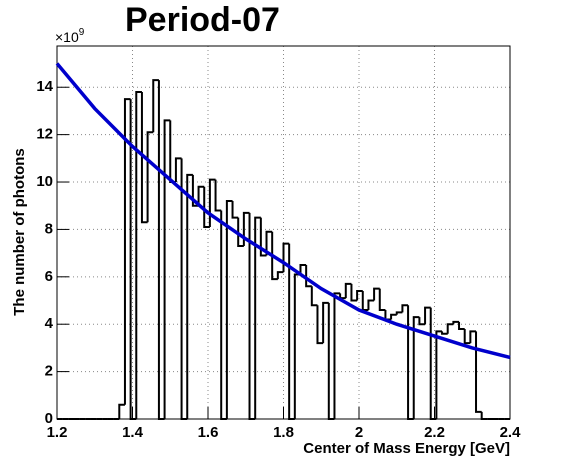  I want to click on multiplier-base: ×10, so click(67, 37).